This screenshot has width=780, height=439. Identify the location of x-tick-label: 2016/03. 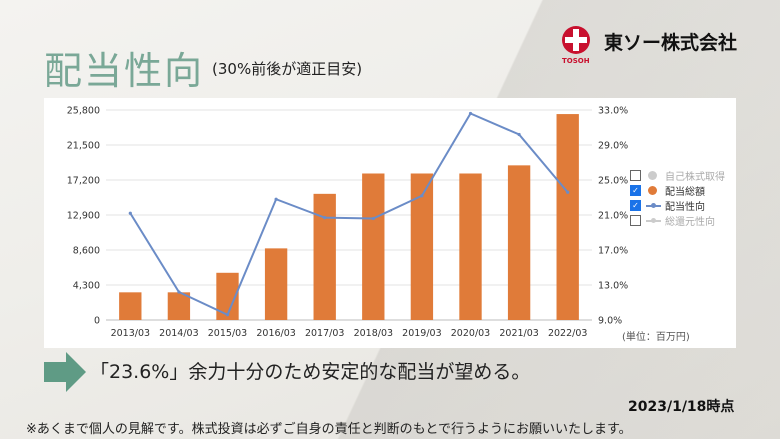
(275, 333).